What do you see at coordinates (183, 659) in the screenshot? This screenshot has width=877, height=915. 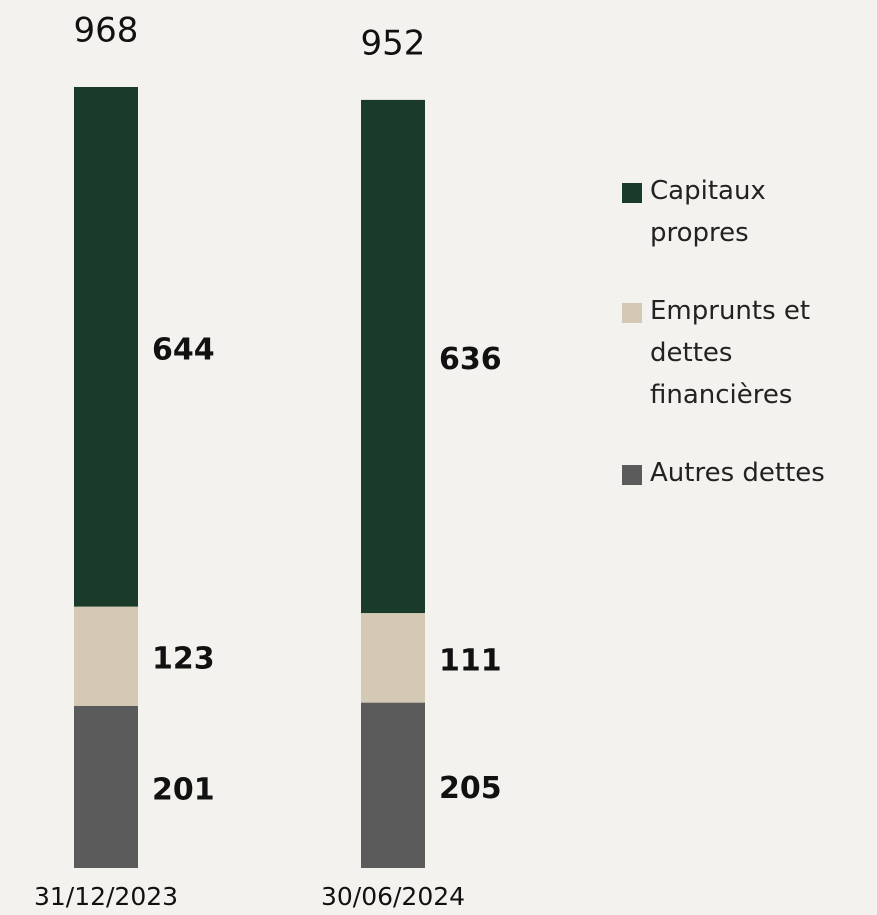 I see `value-label: 123` at bounding box center [183, 659].